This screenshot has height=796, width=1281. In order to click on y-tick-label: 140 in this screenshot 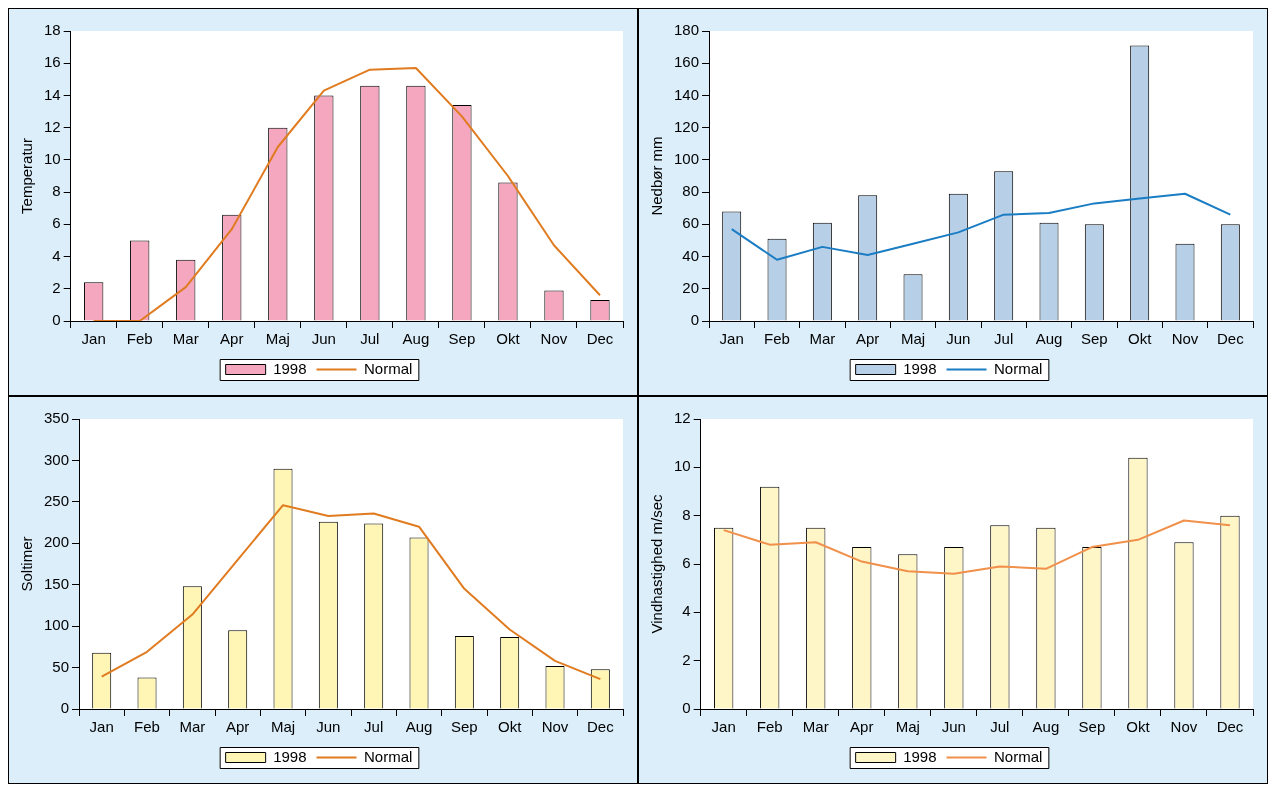, I will do `click(687, 94)`.